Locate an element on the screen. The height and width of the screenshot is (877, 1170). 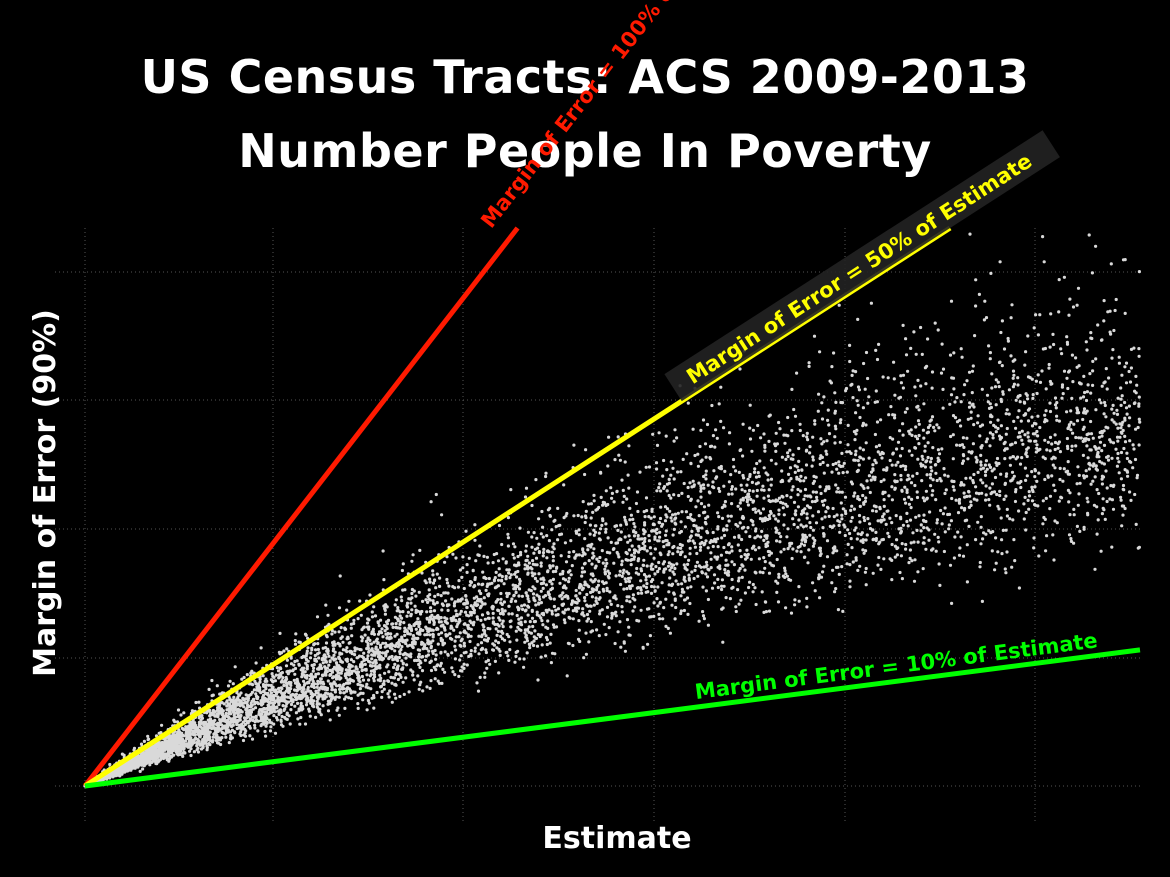
x-axis-label: Estimate is located at coordinates (616, 838).